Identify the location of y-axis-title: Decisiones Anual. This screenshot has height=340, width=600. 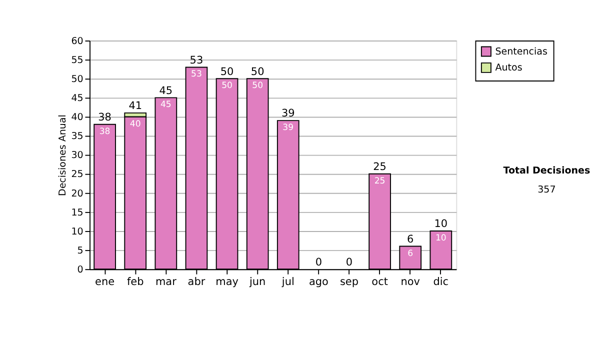
(63, 155).